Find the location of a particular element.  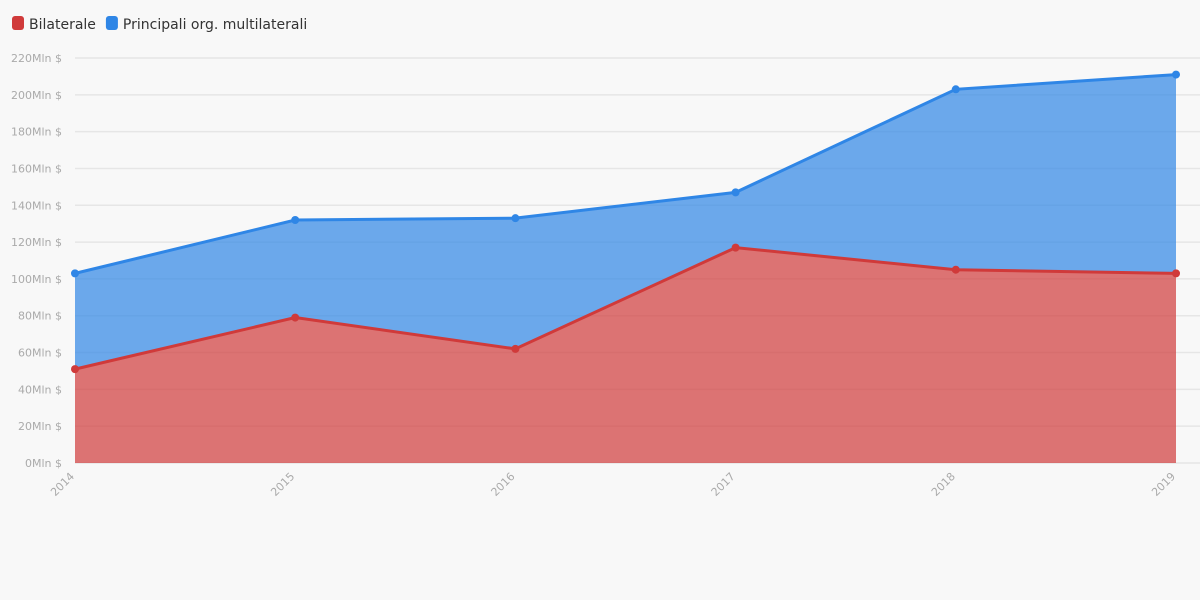

y-tick-label: 120Mln $ is located at coordinates (36, 242).